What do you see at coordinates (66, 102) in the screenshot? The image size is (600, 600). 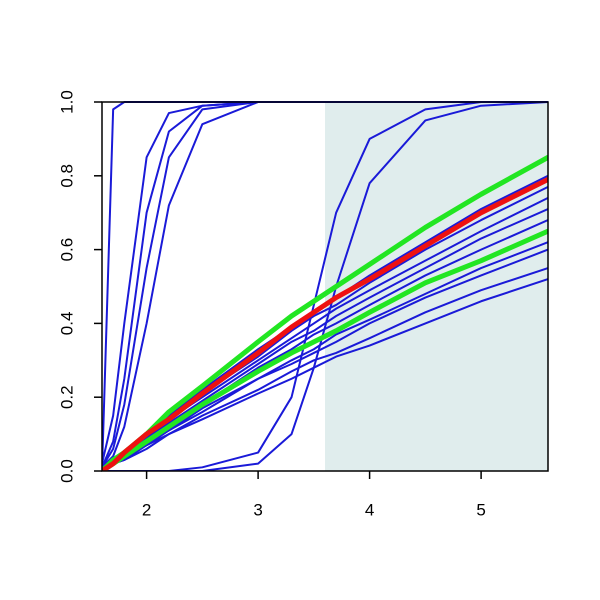 I see `y-tick-label: 1.0` at bounding box center [66, 102].